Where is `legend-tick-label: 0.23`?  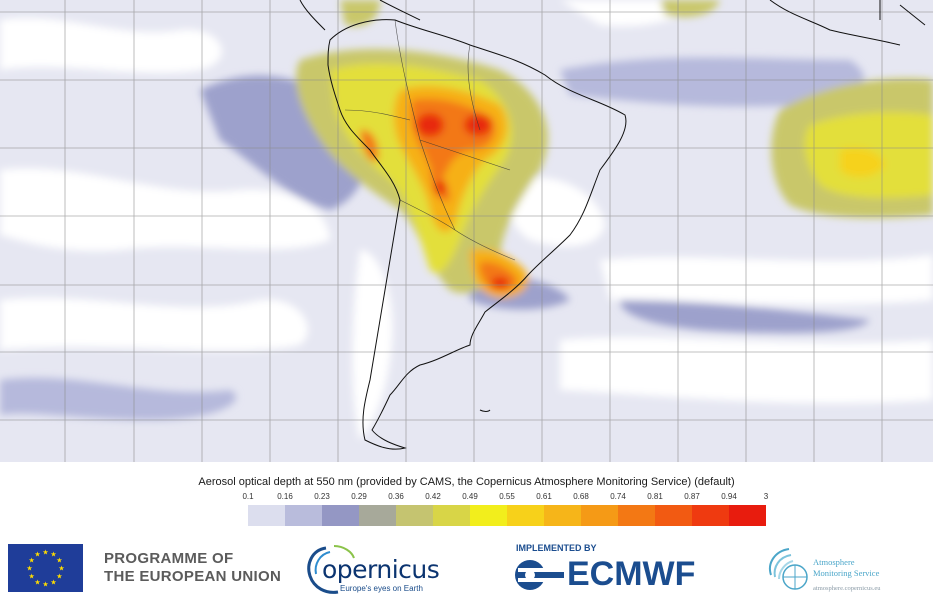
legend-tick-label: 0.23 is located at coordinates (322, 496).